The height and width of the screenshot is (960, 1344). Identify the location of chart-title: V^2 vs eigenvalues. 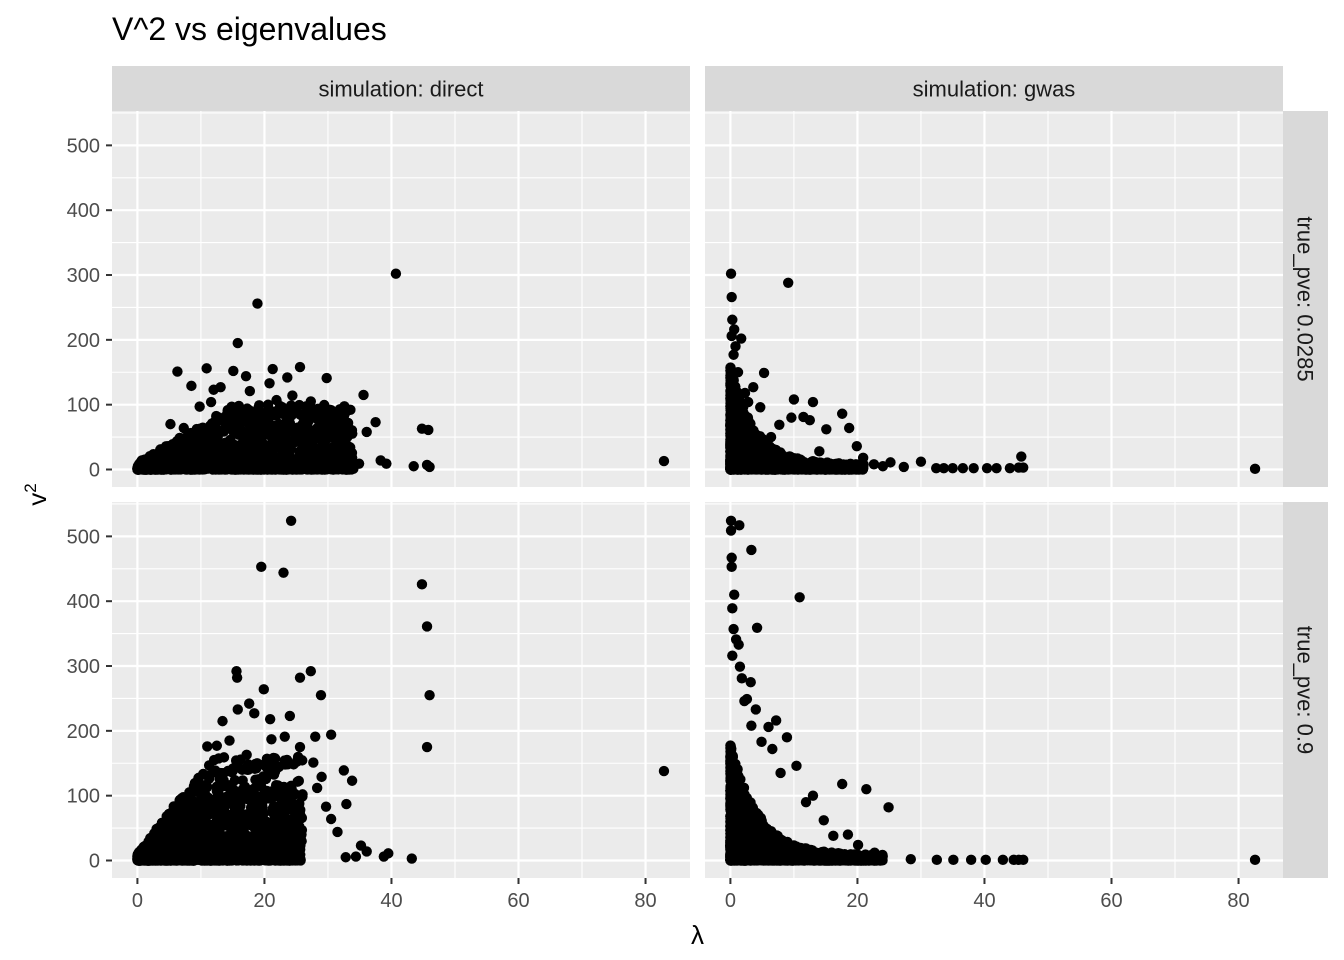
(249, 29).